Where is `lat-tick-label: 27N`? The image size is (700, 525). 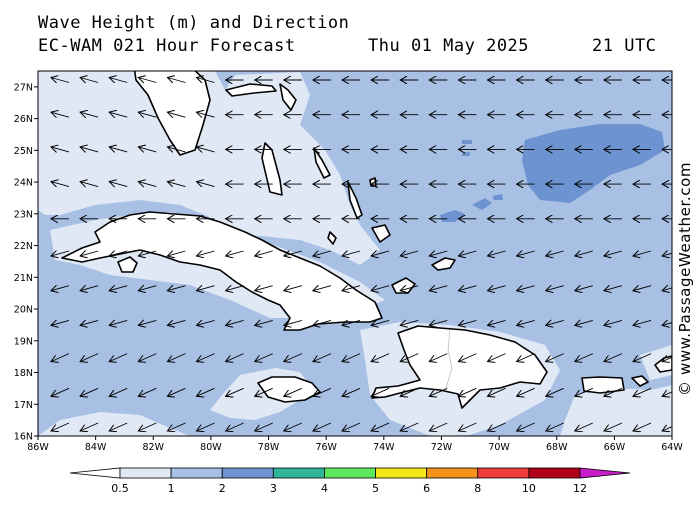
lat-tick-label: 27N is located at coordinates (23, 87).